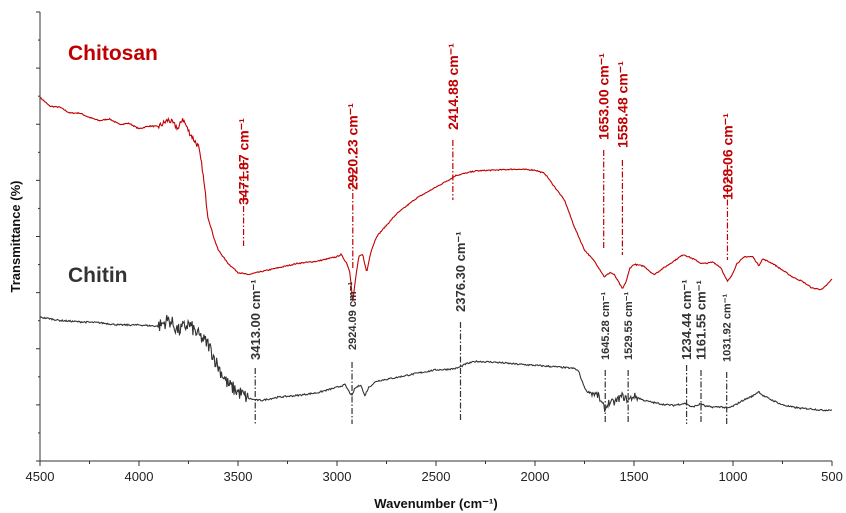  Describe the element at coordinates (255, 319) in the screenshot. I see `peak-label: 3413.00 cm⁻¹` at that location.